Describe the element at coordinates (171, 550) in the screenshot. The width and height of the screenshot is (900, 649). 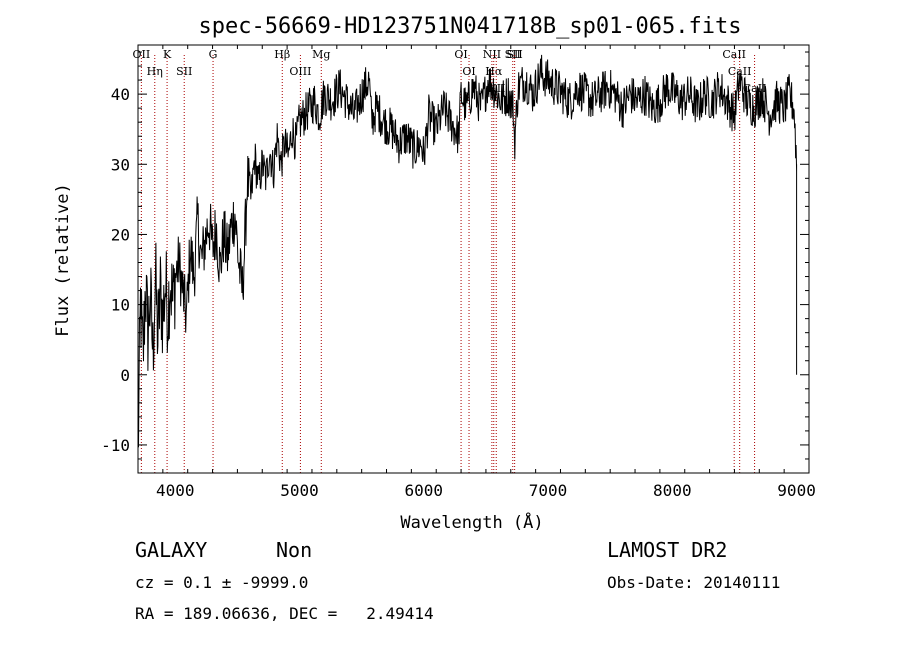
I see `object-class: GALAXY` at that location.